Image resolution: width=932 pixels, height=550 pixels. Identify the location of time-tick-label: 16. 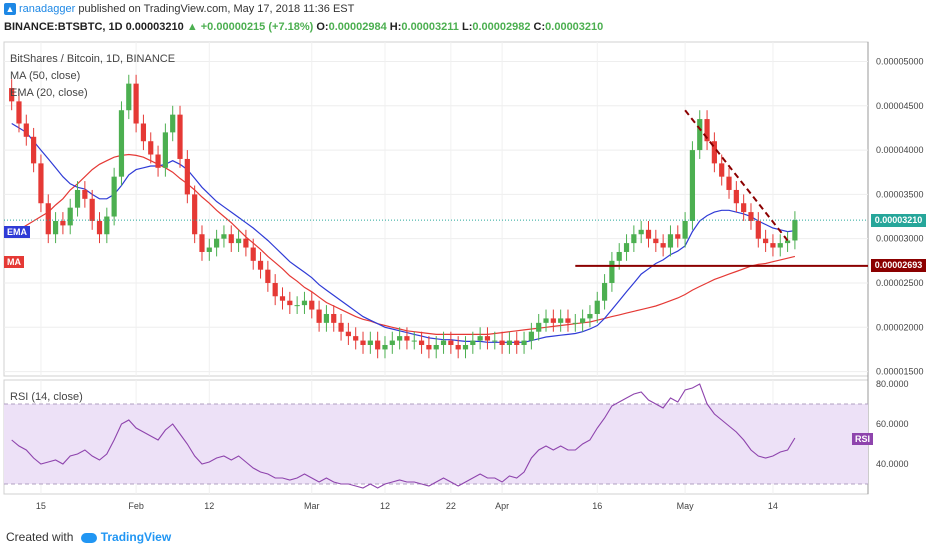
(597, 506).